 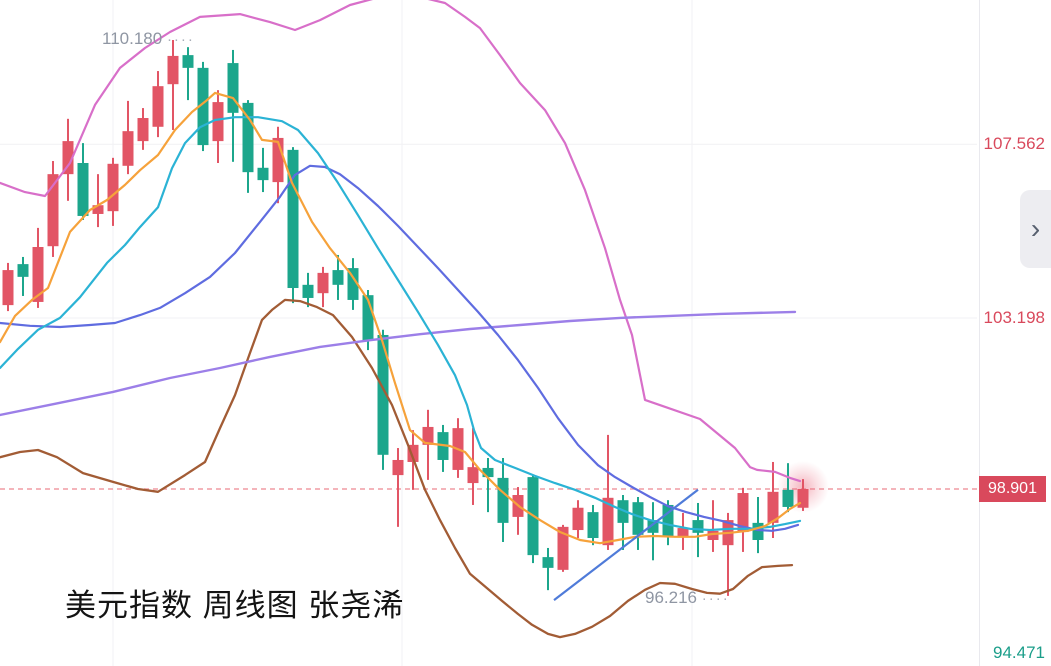 I want to click on low-price-value: 96.216, so click(x=671, y=597).